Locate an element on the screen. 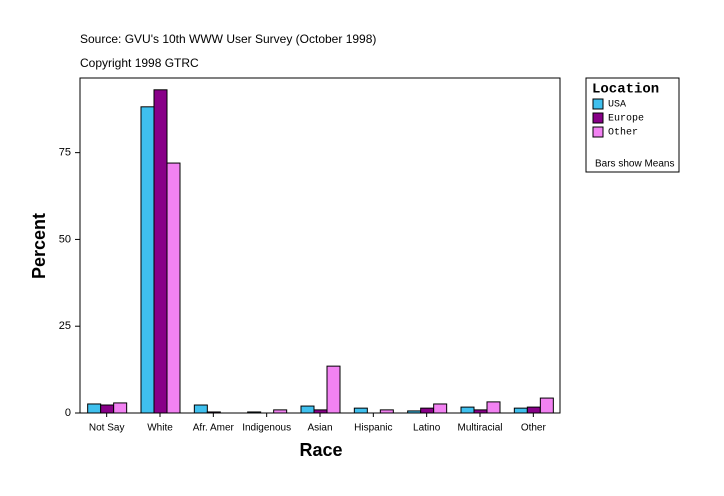  x-tick-label: Hispanic is located at coordinates (373, 428).